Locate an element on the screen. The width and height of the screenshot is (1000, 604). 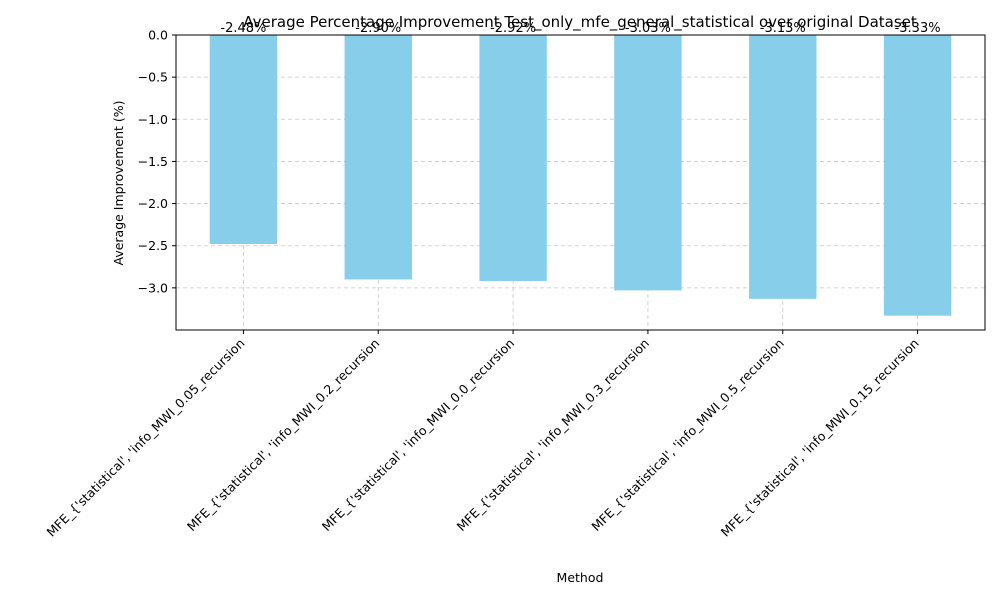
data-labels: -2.48% -2.90% -2.92% -3.03% -3.13% -3.33% is located at coordinates (580, 28).